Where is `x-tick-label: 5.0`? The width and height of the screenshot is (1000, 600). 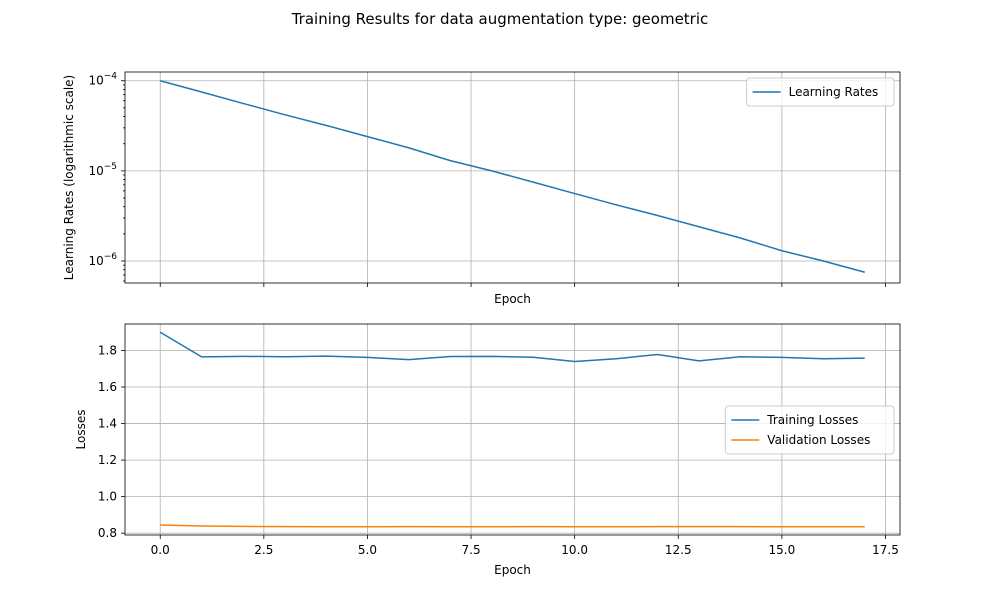 x-tick-label: 5.0 is located at coordinates (367, 550).